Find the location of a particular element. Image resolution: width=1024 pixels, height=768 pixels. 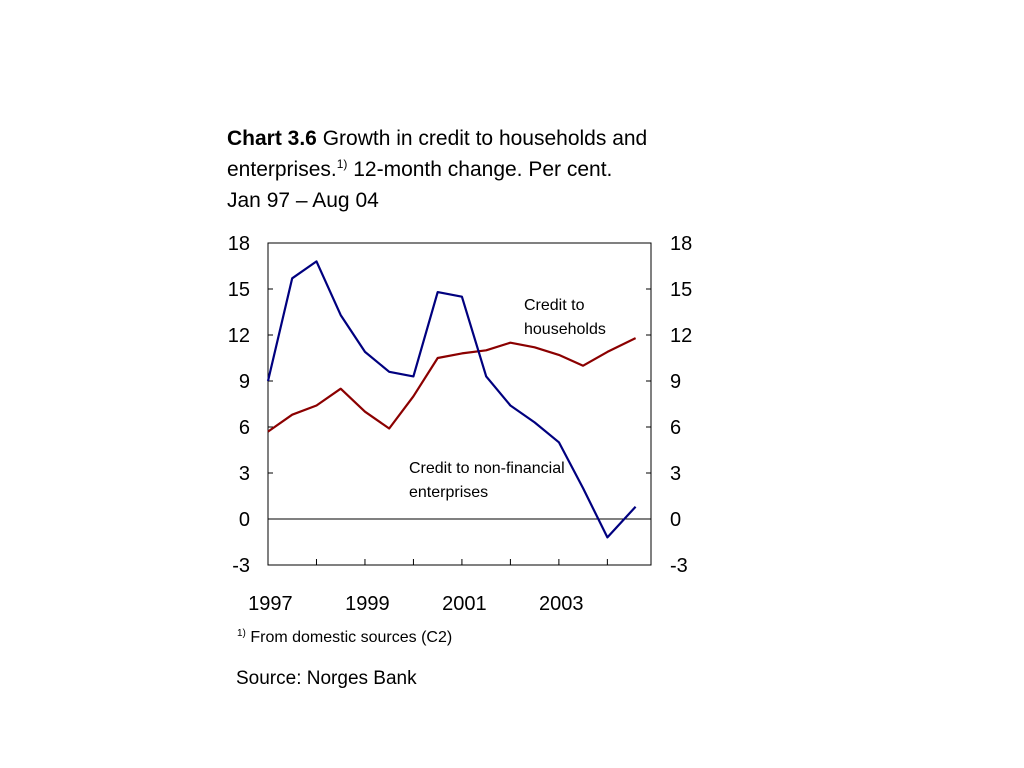

y-tick-label-right: 15 is located at coordinates (681, 290).